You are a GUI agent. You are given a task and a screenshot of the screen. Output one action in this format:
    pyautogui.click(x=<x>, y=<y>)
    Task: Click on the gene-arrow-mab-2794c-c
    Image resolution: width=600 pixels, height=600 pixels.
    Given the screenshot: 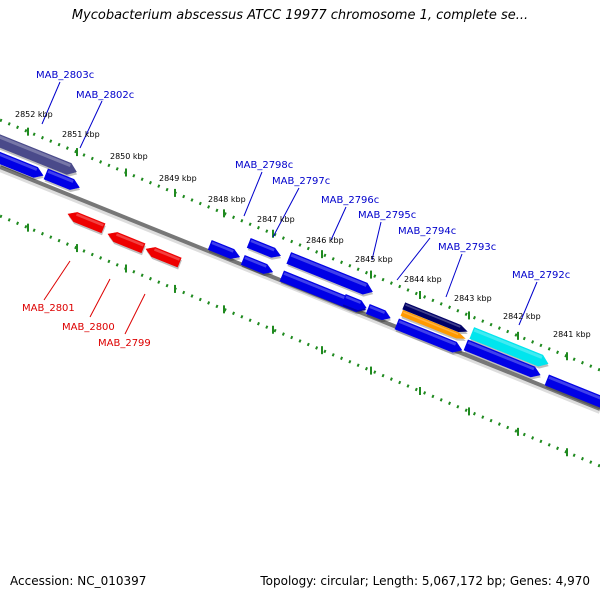 What is the action you would take?
    pyautogui.click(x=429, y=338)
    